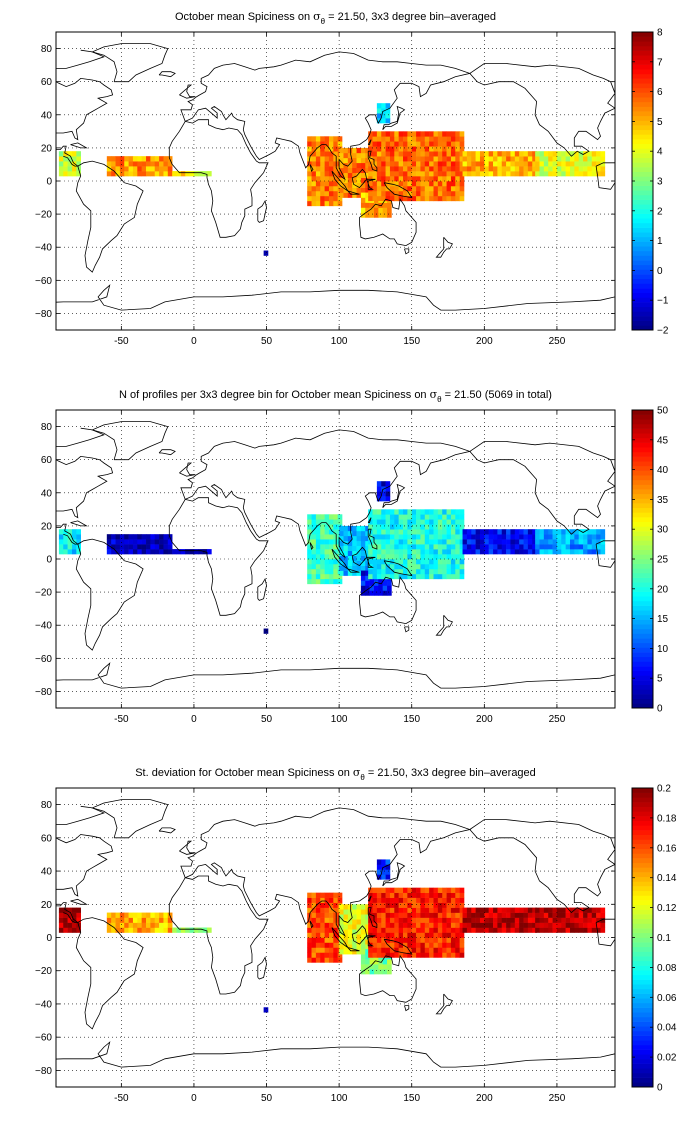  What do you see at coordinates (660, 152) in the screenshot?
I see `colorbar-tick-label: 4` at bounding box center [660, 152].